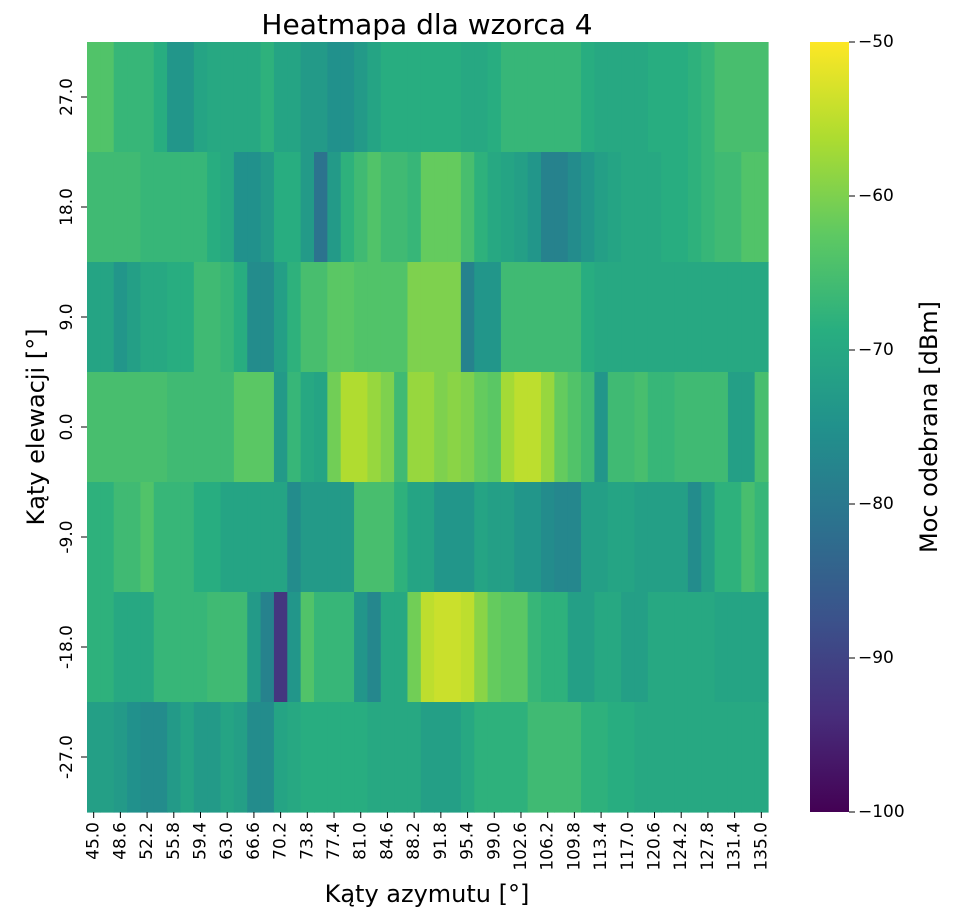 The width and height of the screenshot is (962, 913). I want to click on x-tick-label: 113.4, so click(601, 846).